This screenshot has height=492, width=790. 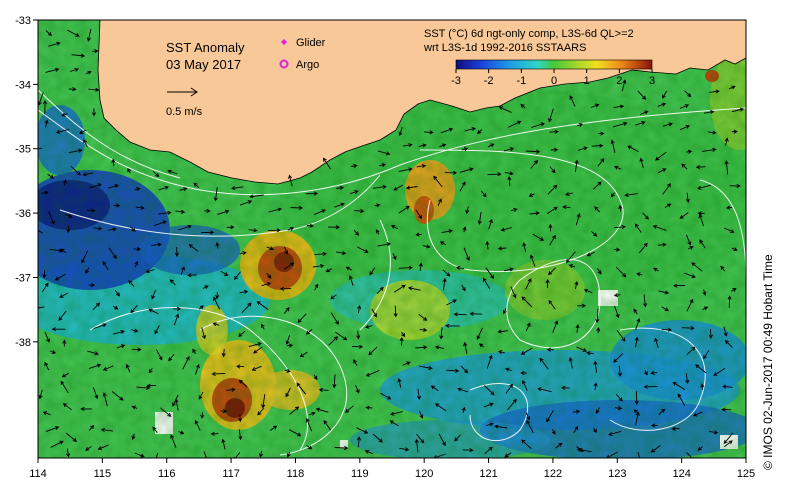 What do you see at coordinates (587, 81) in the screenshot?
I see `colorbar-tick-label: 1` at bounding box center [587, 81].